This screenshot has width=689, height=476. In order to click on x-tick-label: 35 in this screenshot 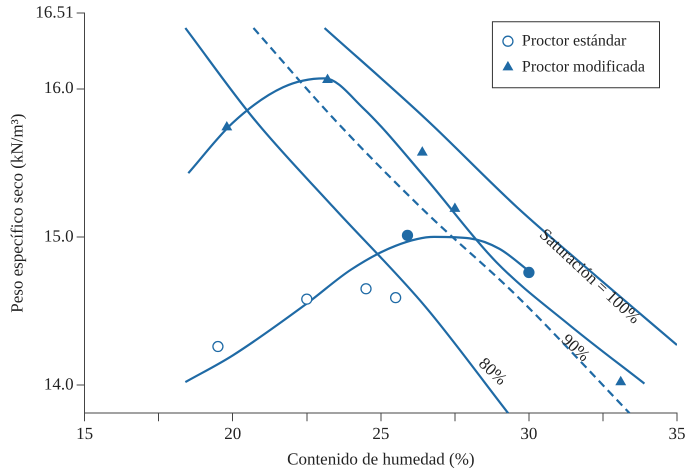, I will do `click(677, 433)`.